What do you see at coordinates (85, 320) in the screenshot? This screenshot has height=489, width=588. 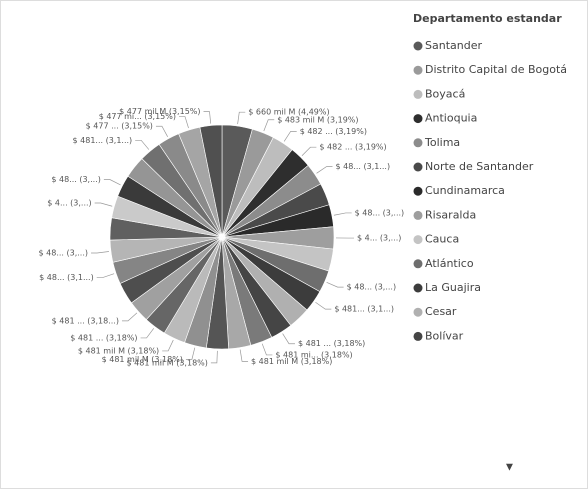 I see `data-label: $ 481 ... (3,18...)` at bounding box center [85, 320].